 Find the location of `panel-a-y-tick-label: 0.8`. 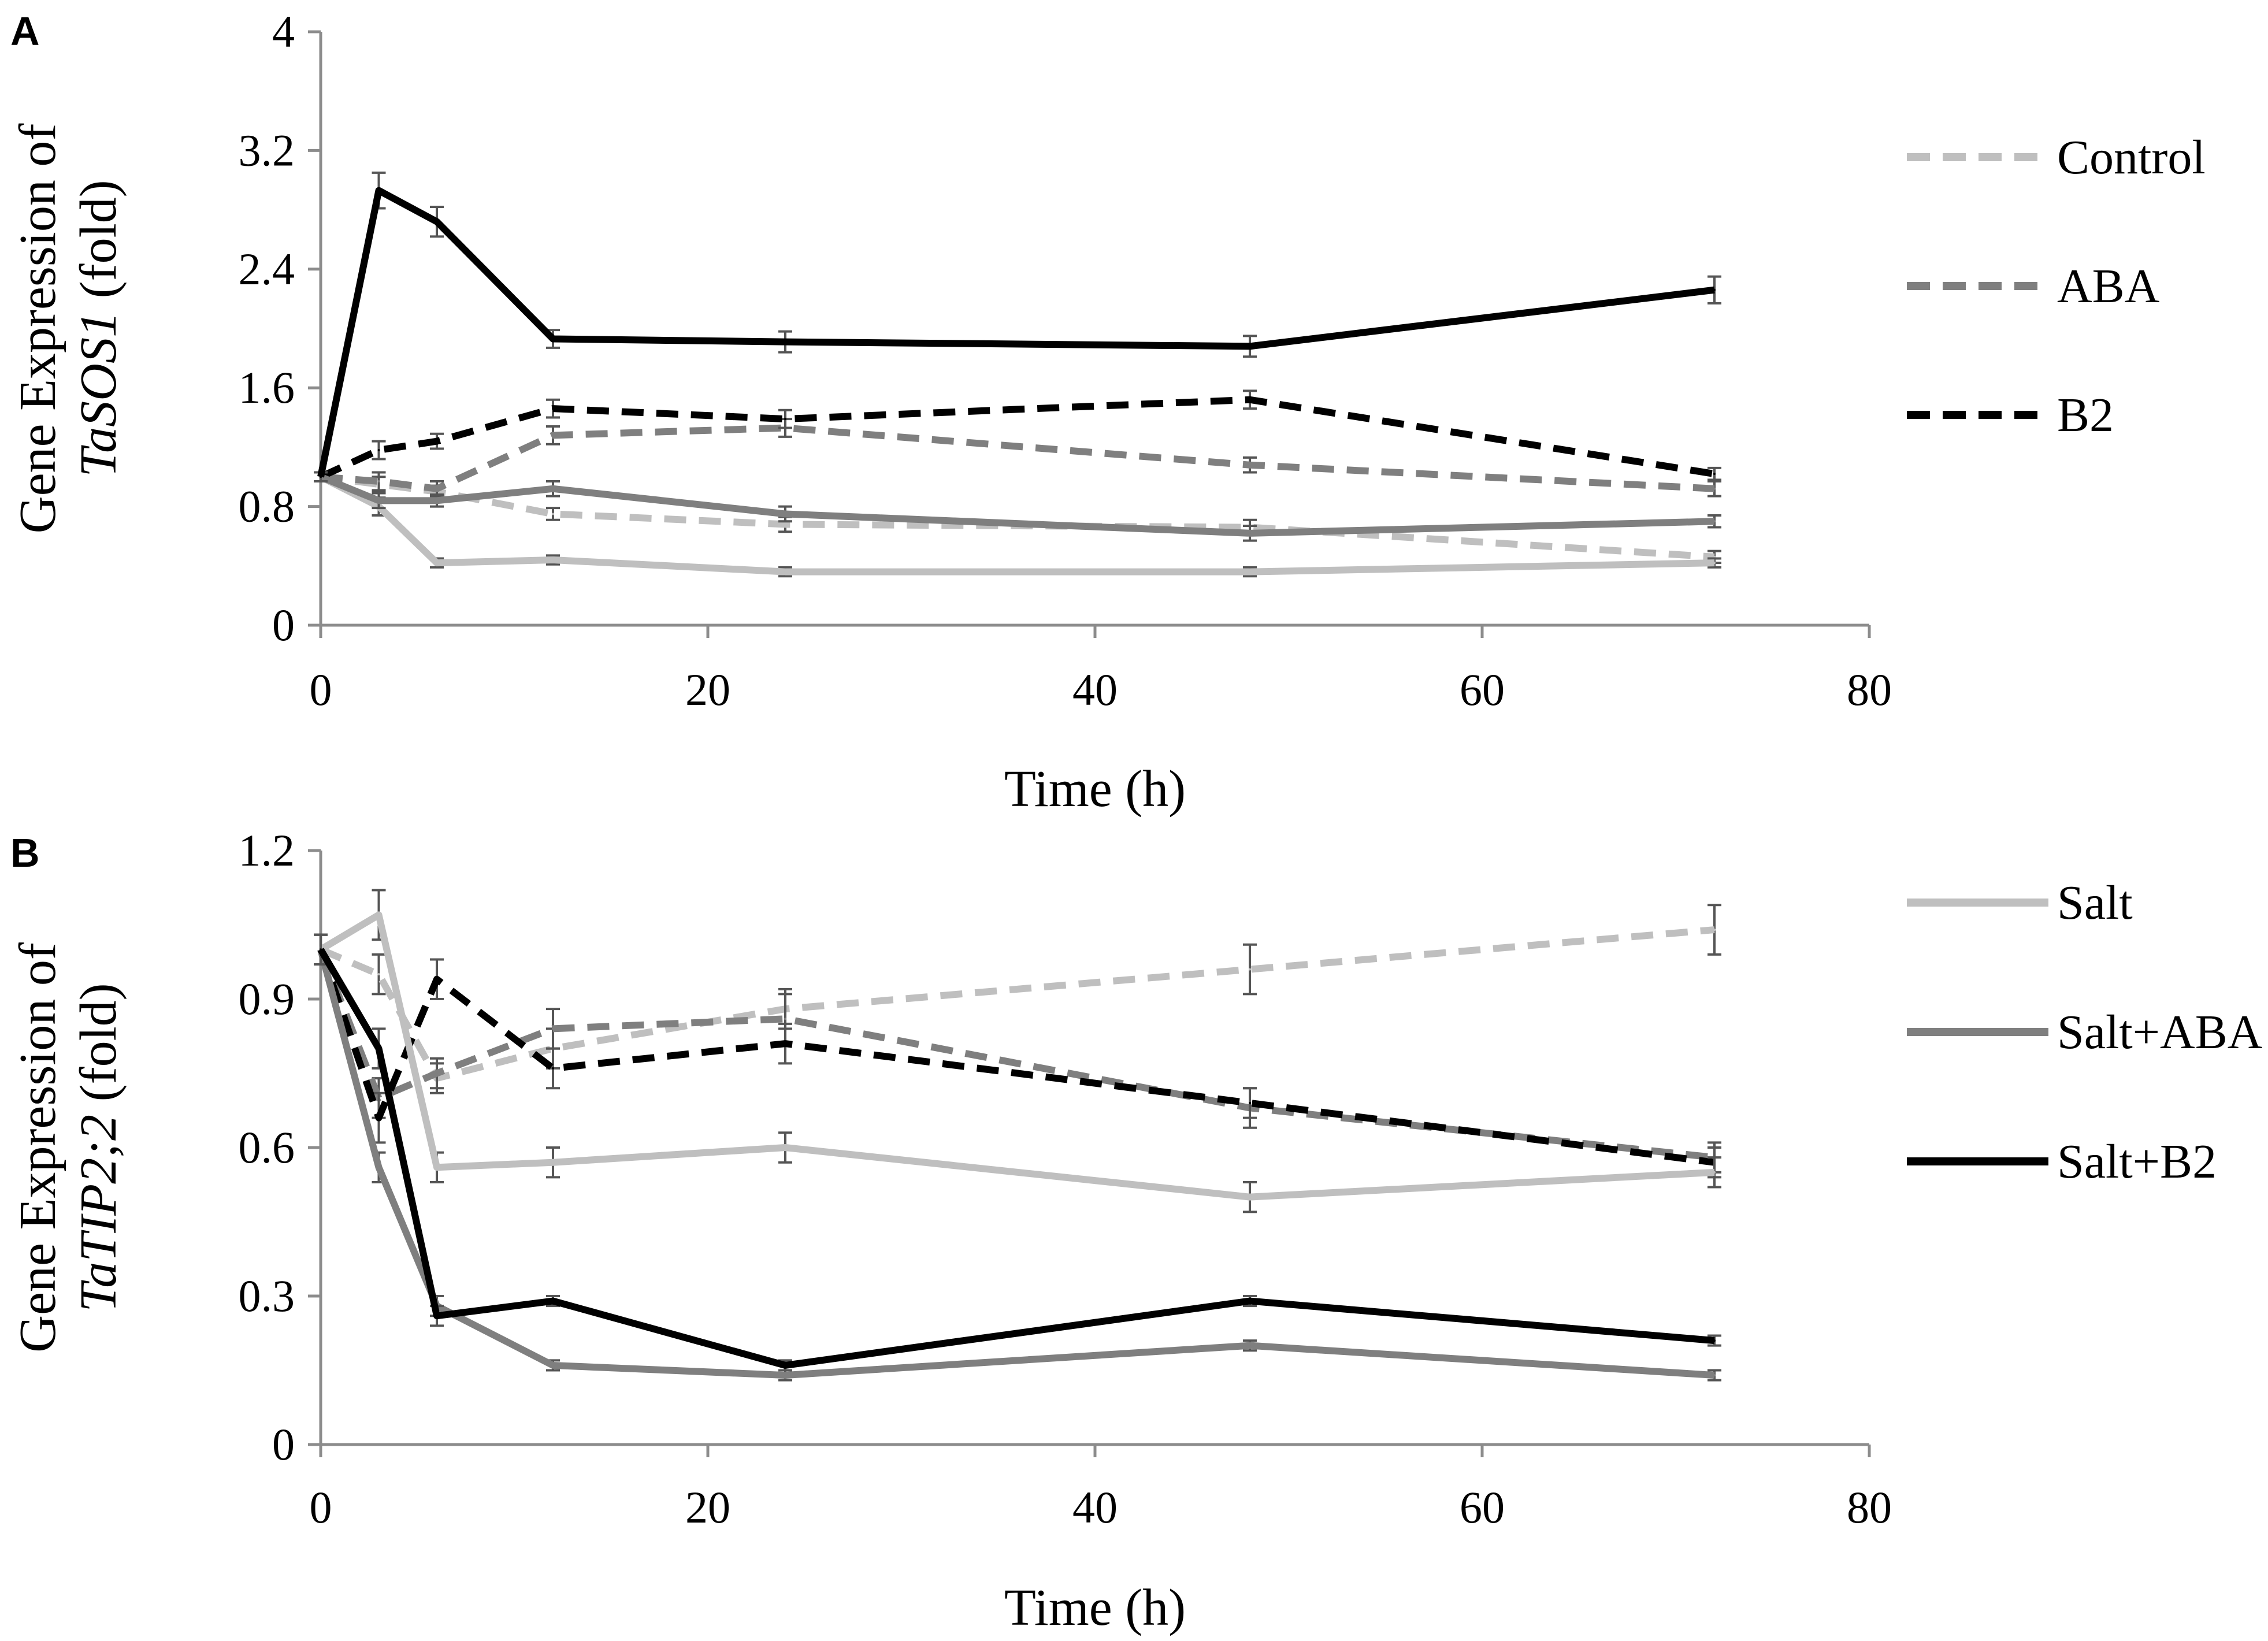

panel-a-y-tick-label: 0.8 is located at coordinates (267, 506).